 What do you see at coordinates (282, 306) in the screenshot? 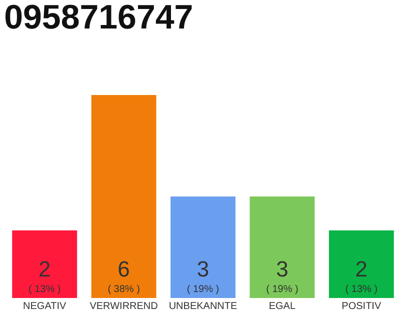
I see `x-tick-label: EGAL` at bounding box center [282, 306].